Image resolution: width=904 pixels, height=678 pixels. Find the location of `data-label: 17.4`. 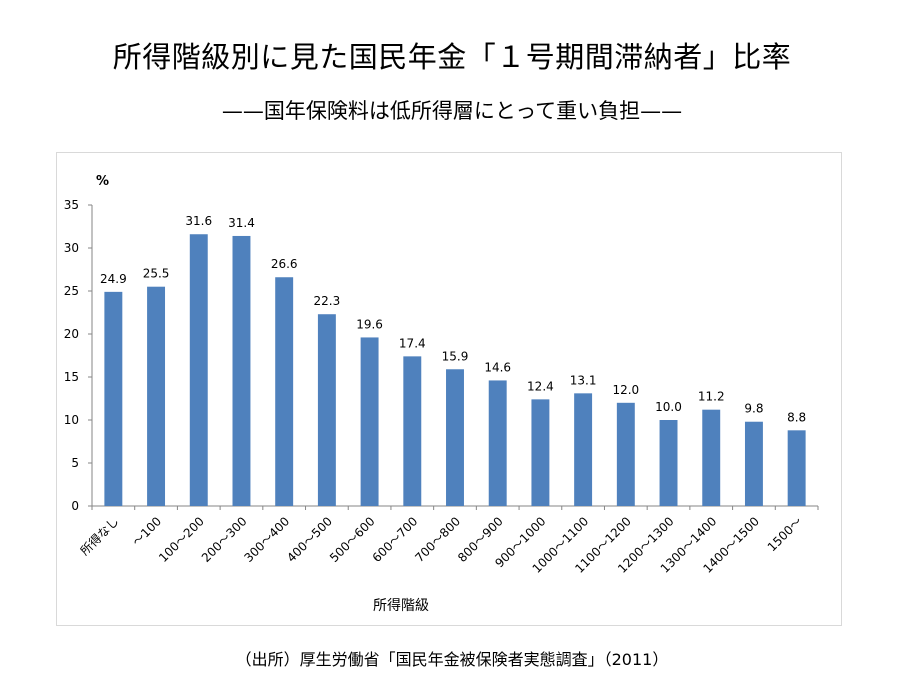

data-label: 17.4 is located at coordinates (412, 343).